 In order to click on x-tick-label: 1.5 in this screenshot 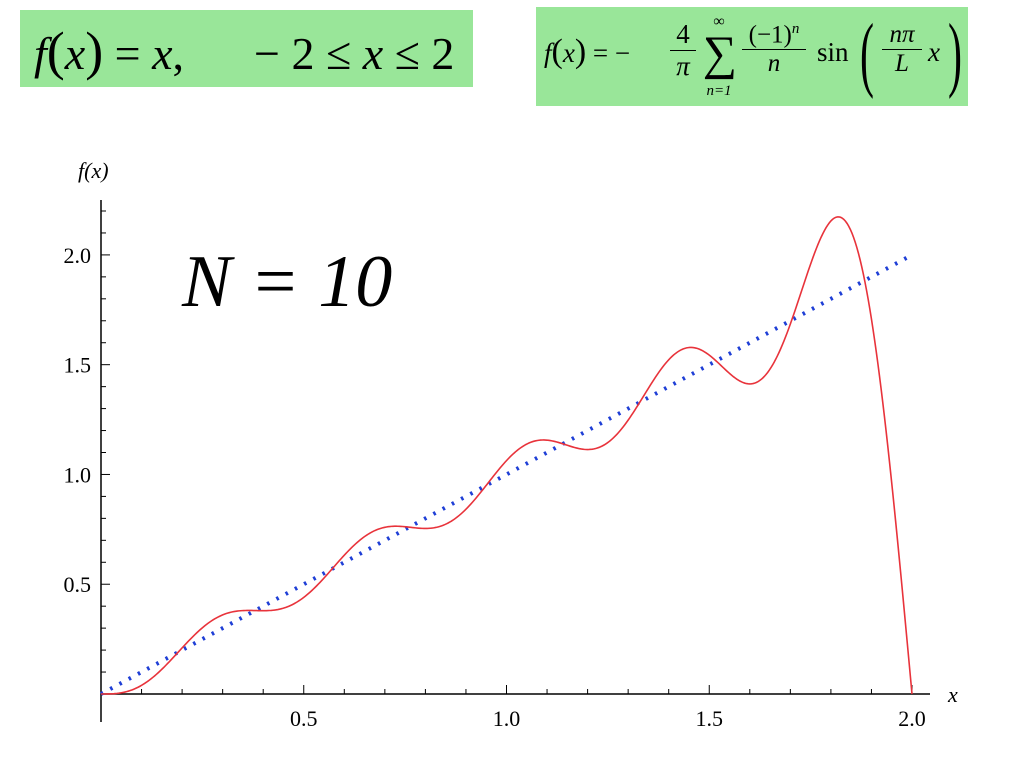, I will do `click(710, 718)`.